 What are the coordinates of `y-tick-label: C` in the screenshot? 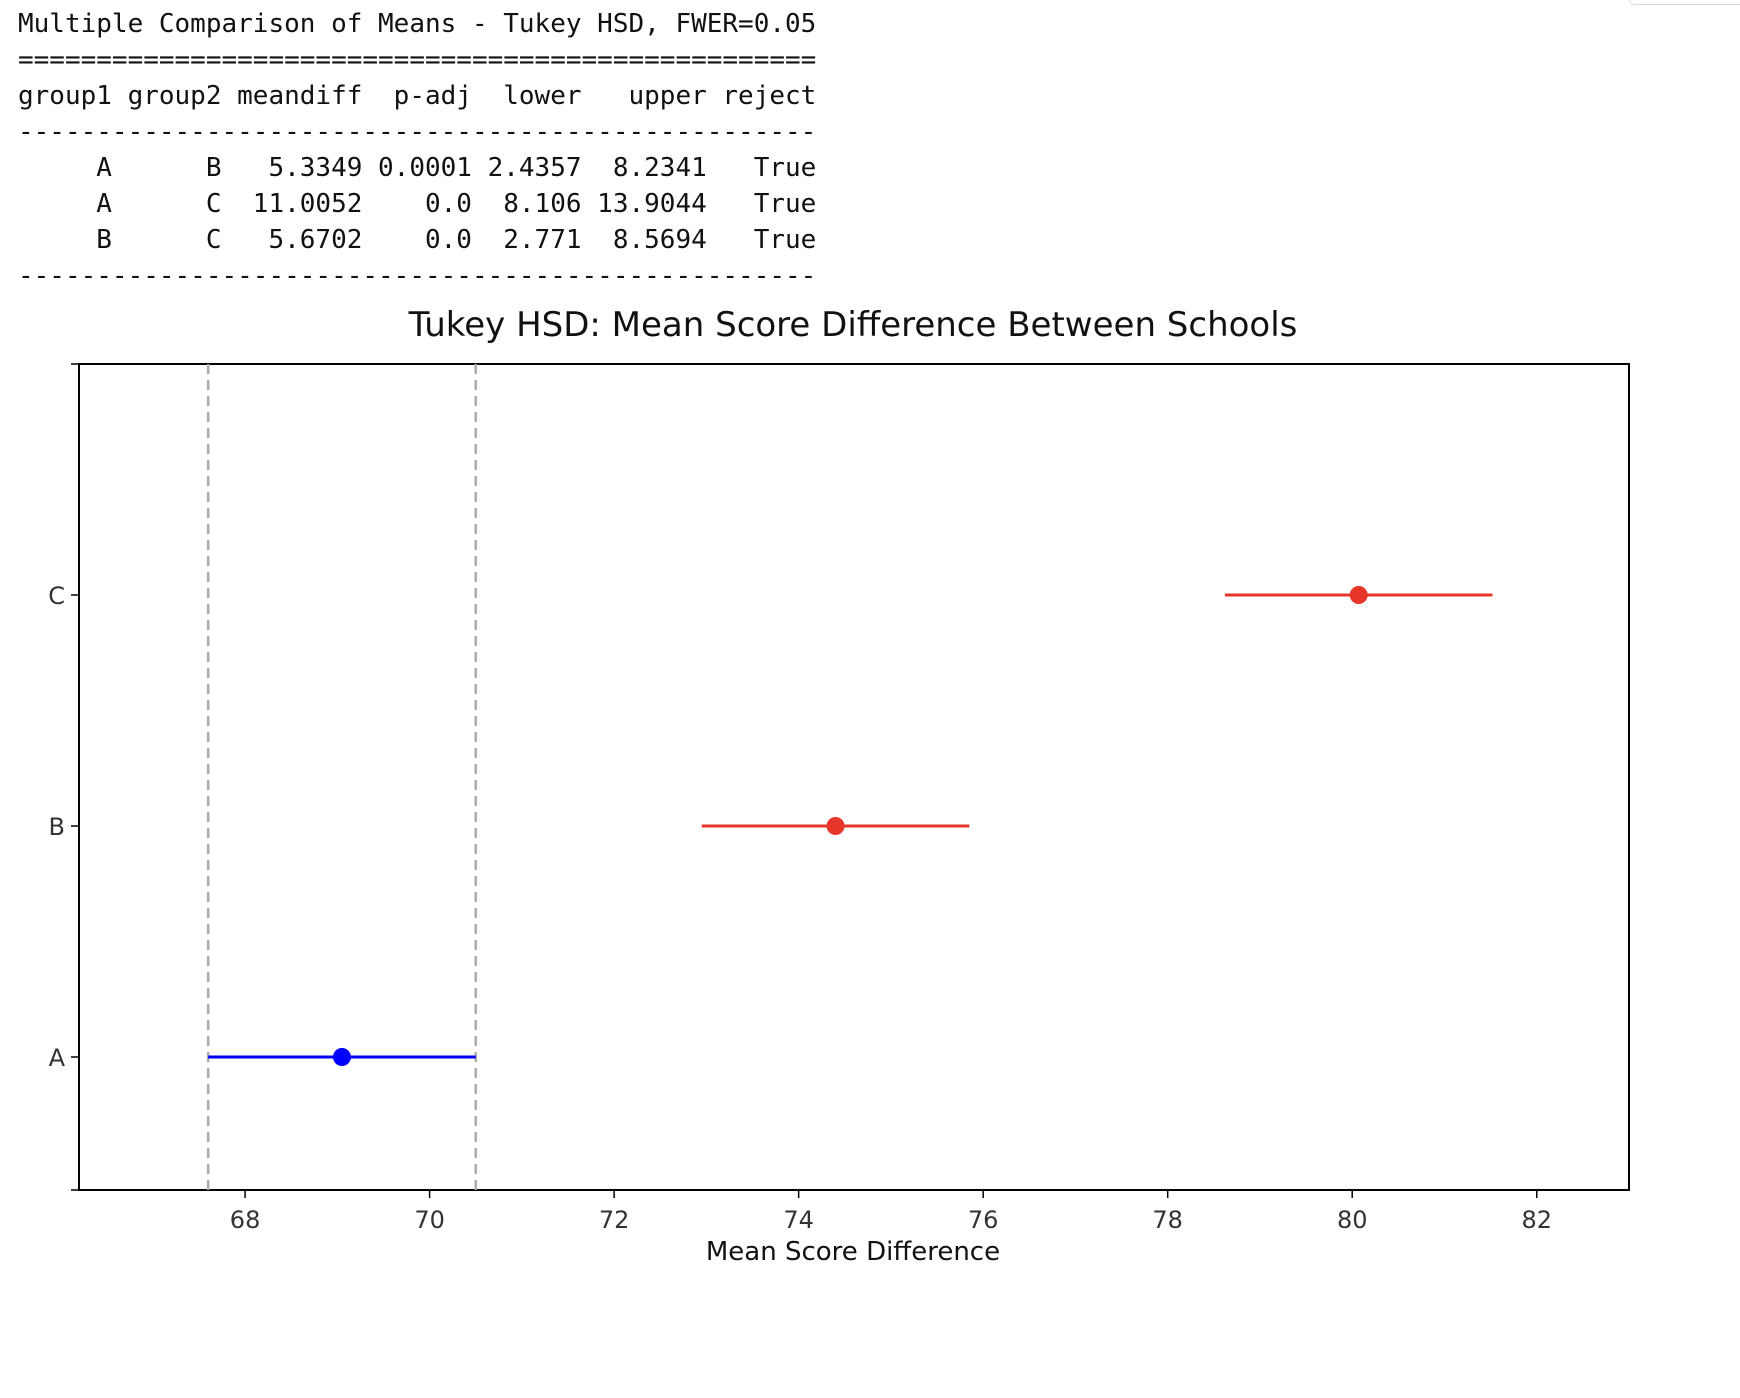 It's located at (56, 596).